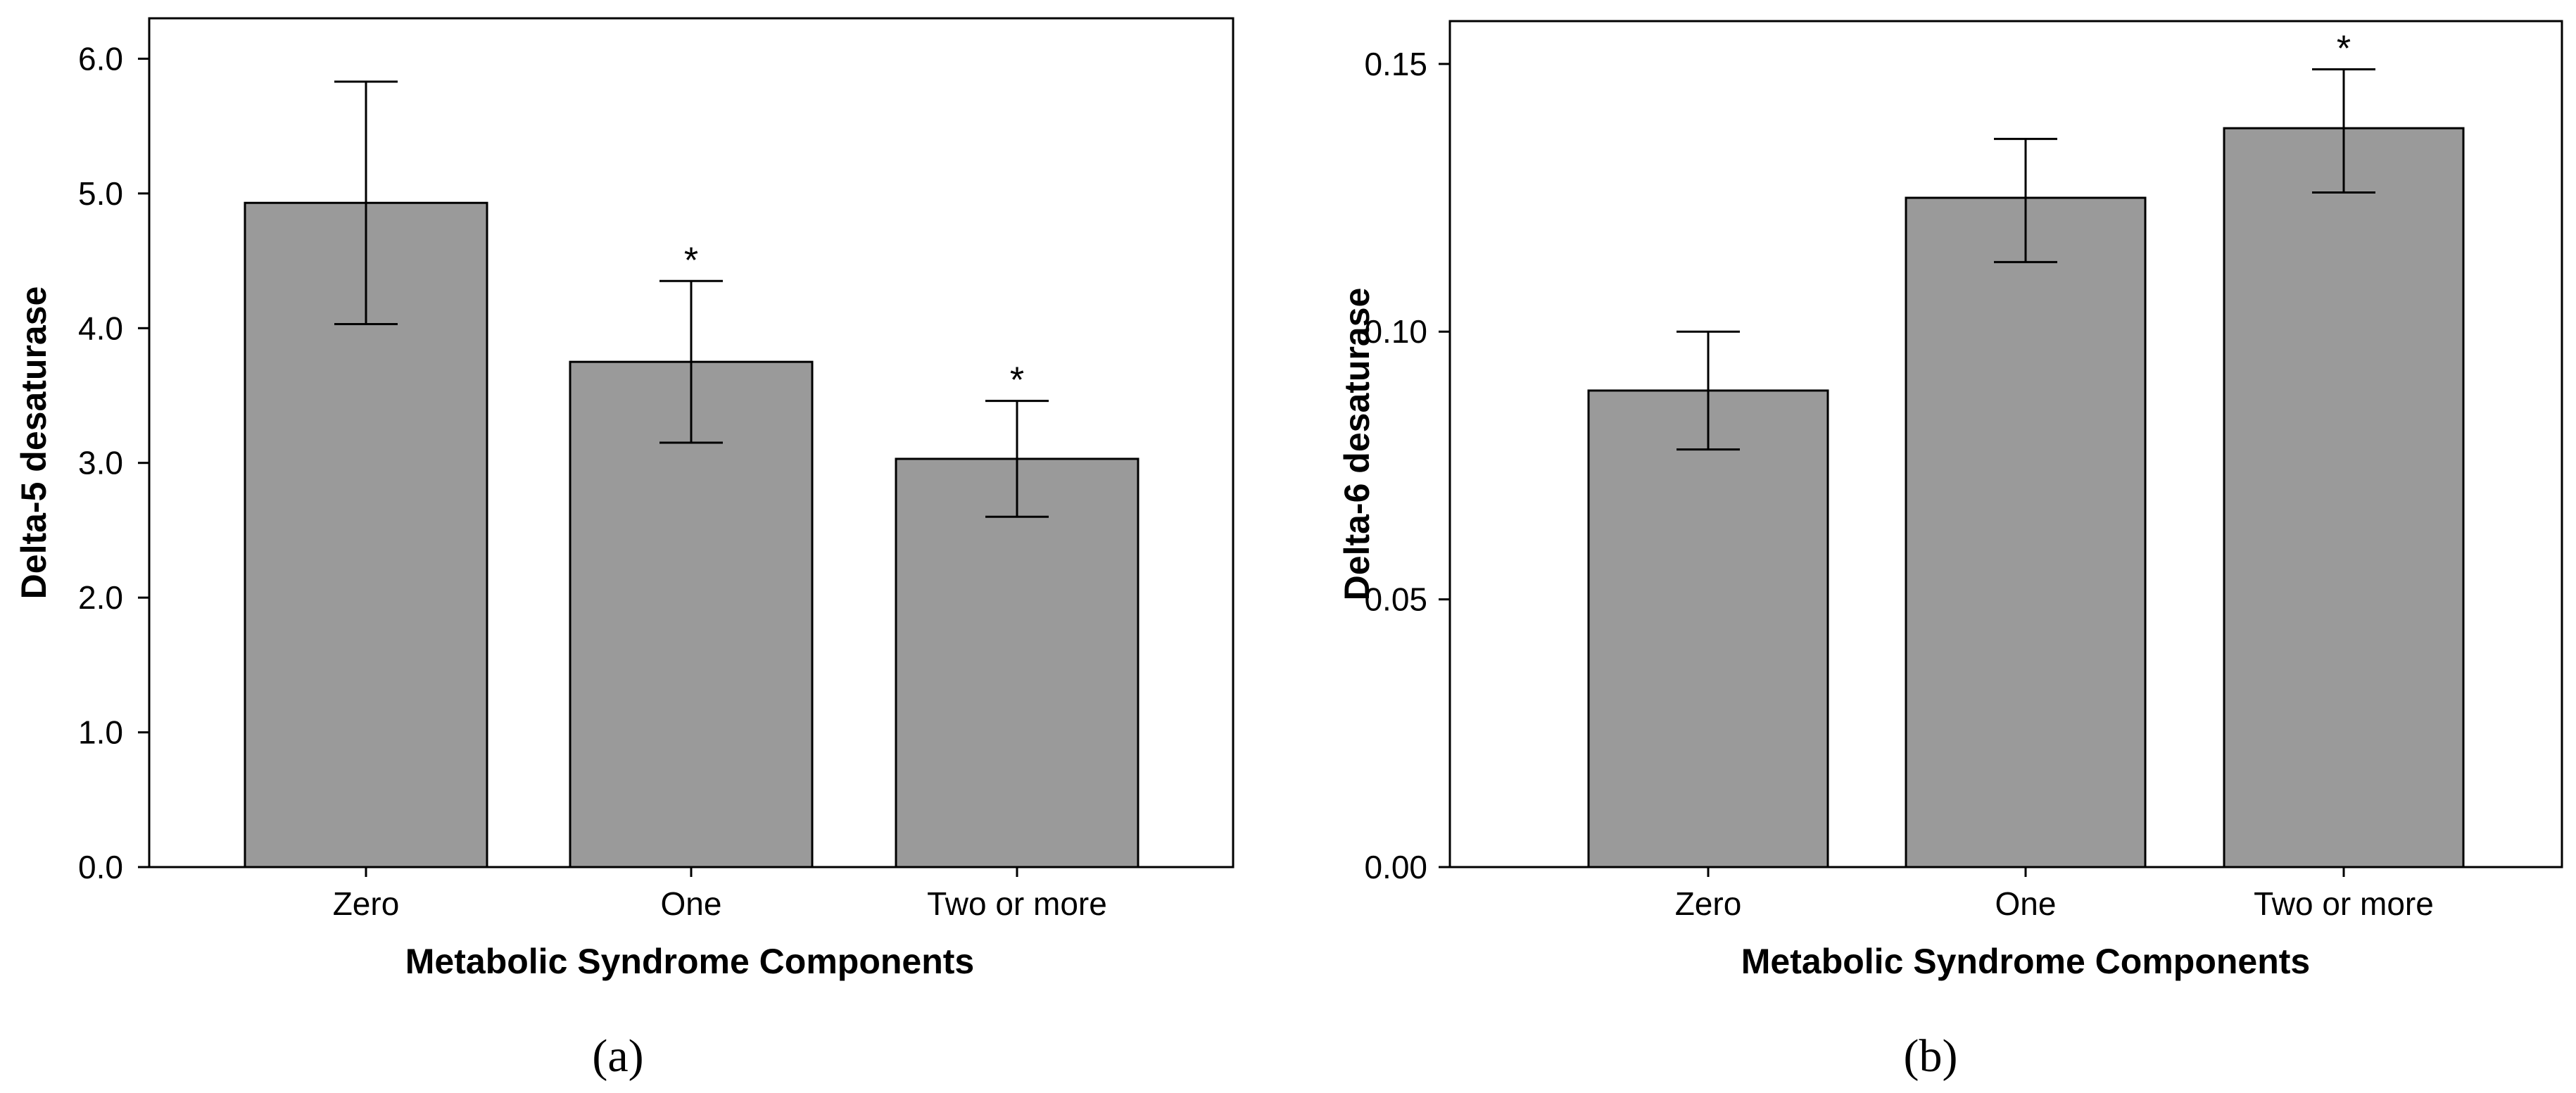  What do you see at coordinates (33, 443) in the screenshot?
I see `y-axis-title: Delta-5 desaturase` at bounding box center [33, 443].